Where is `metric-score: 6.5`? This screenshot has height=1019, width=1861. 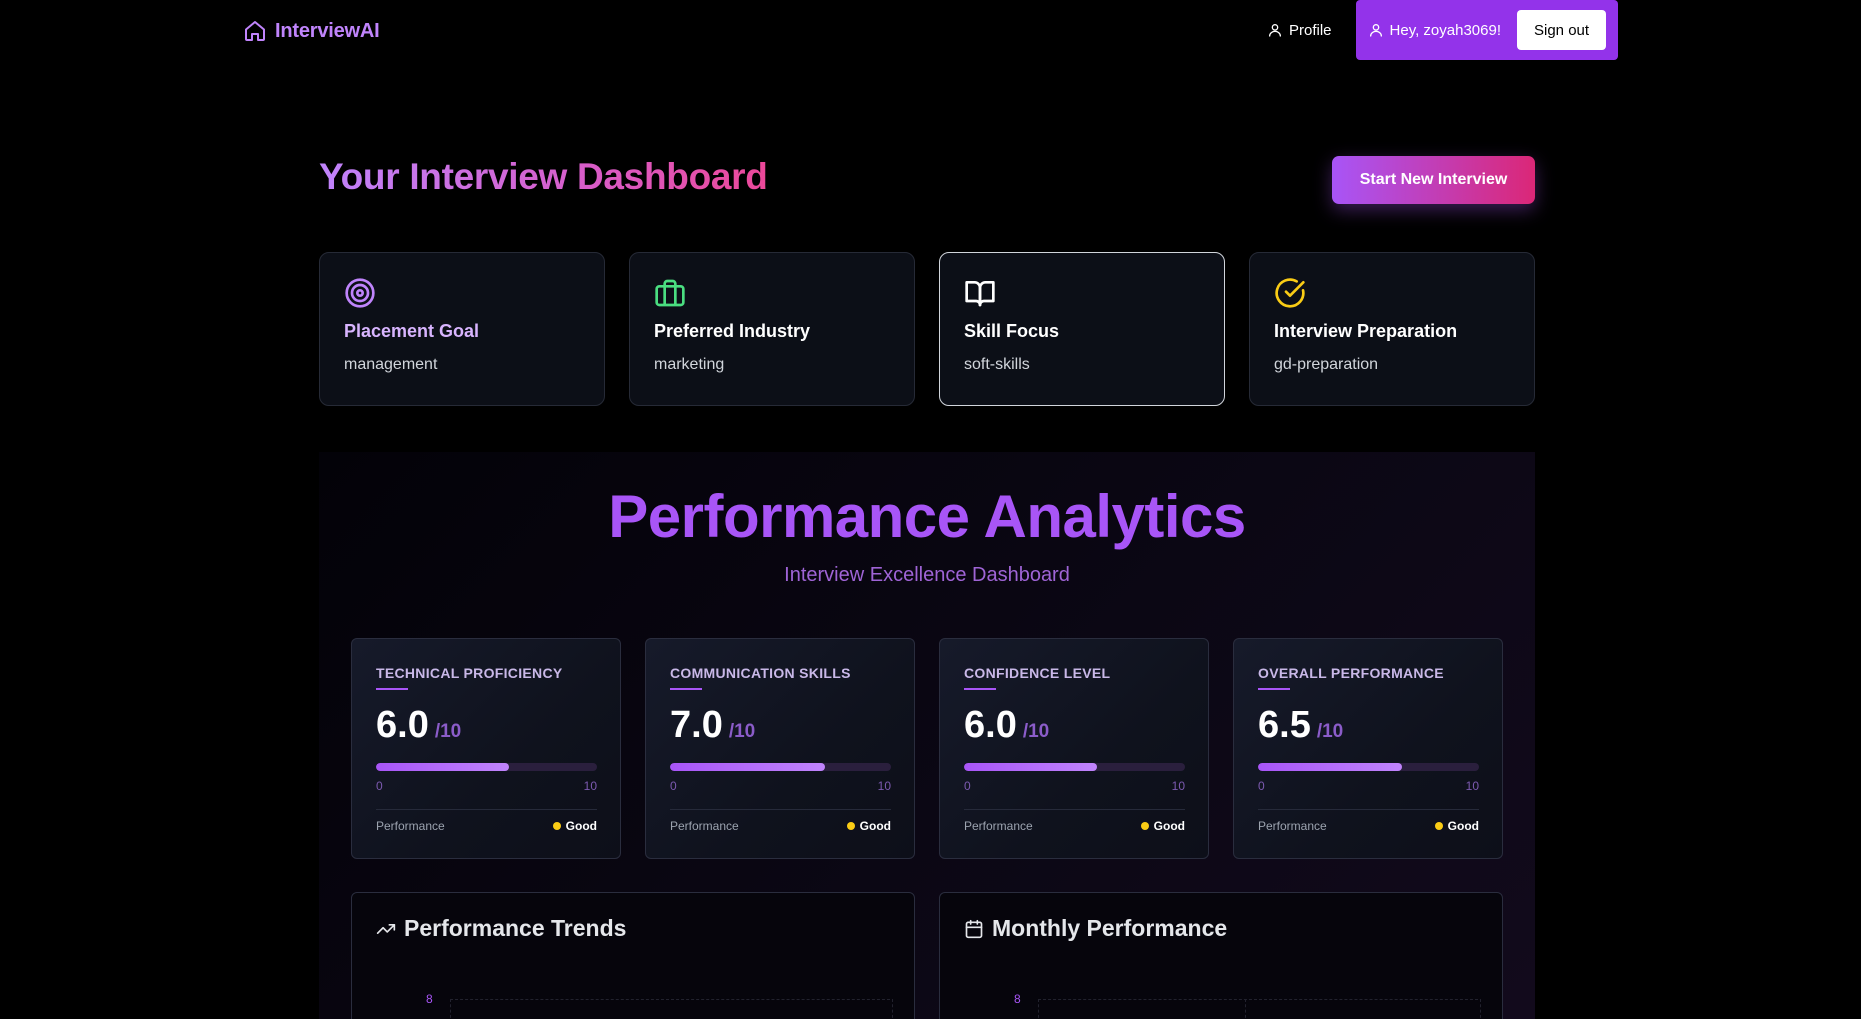
metric-score: 6.5 is located at coordinates (1284, 725).